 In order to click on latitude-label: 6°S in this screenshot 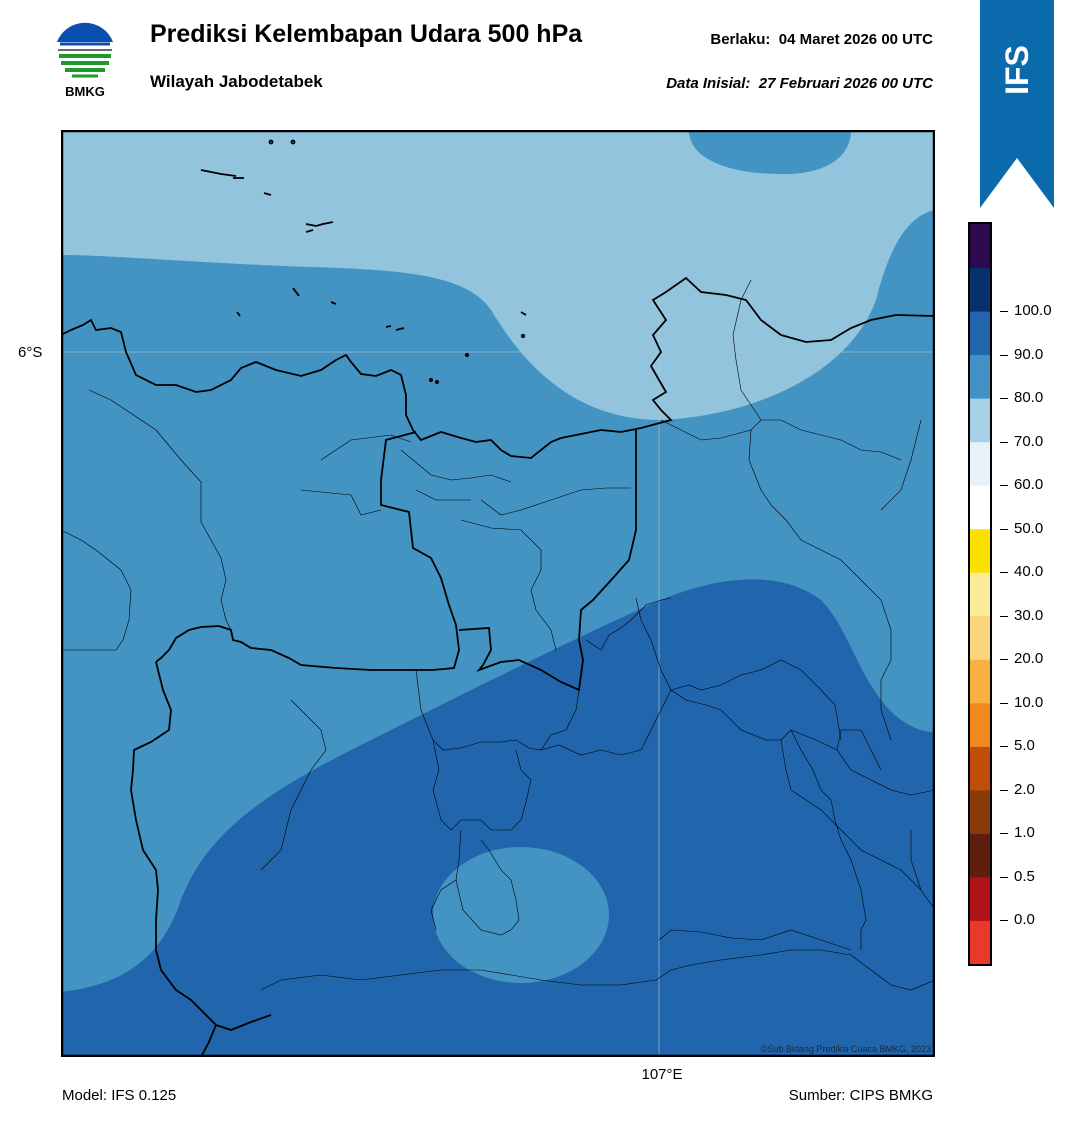, I will do `click(30, 352)`.